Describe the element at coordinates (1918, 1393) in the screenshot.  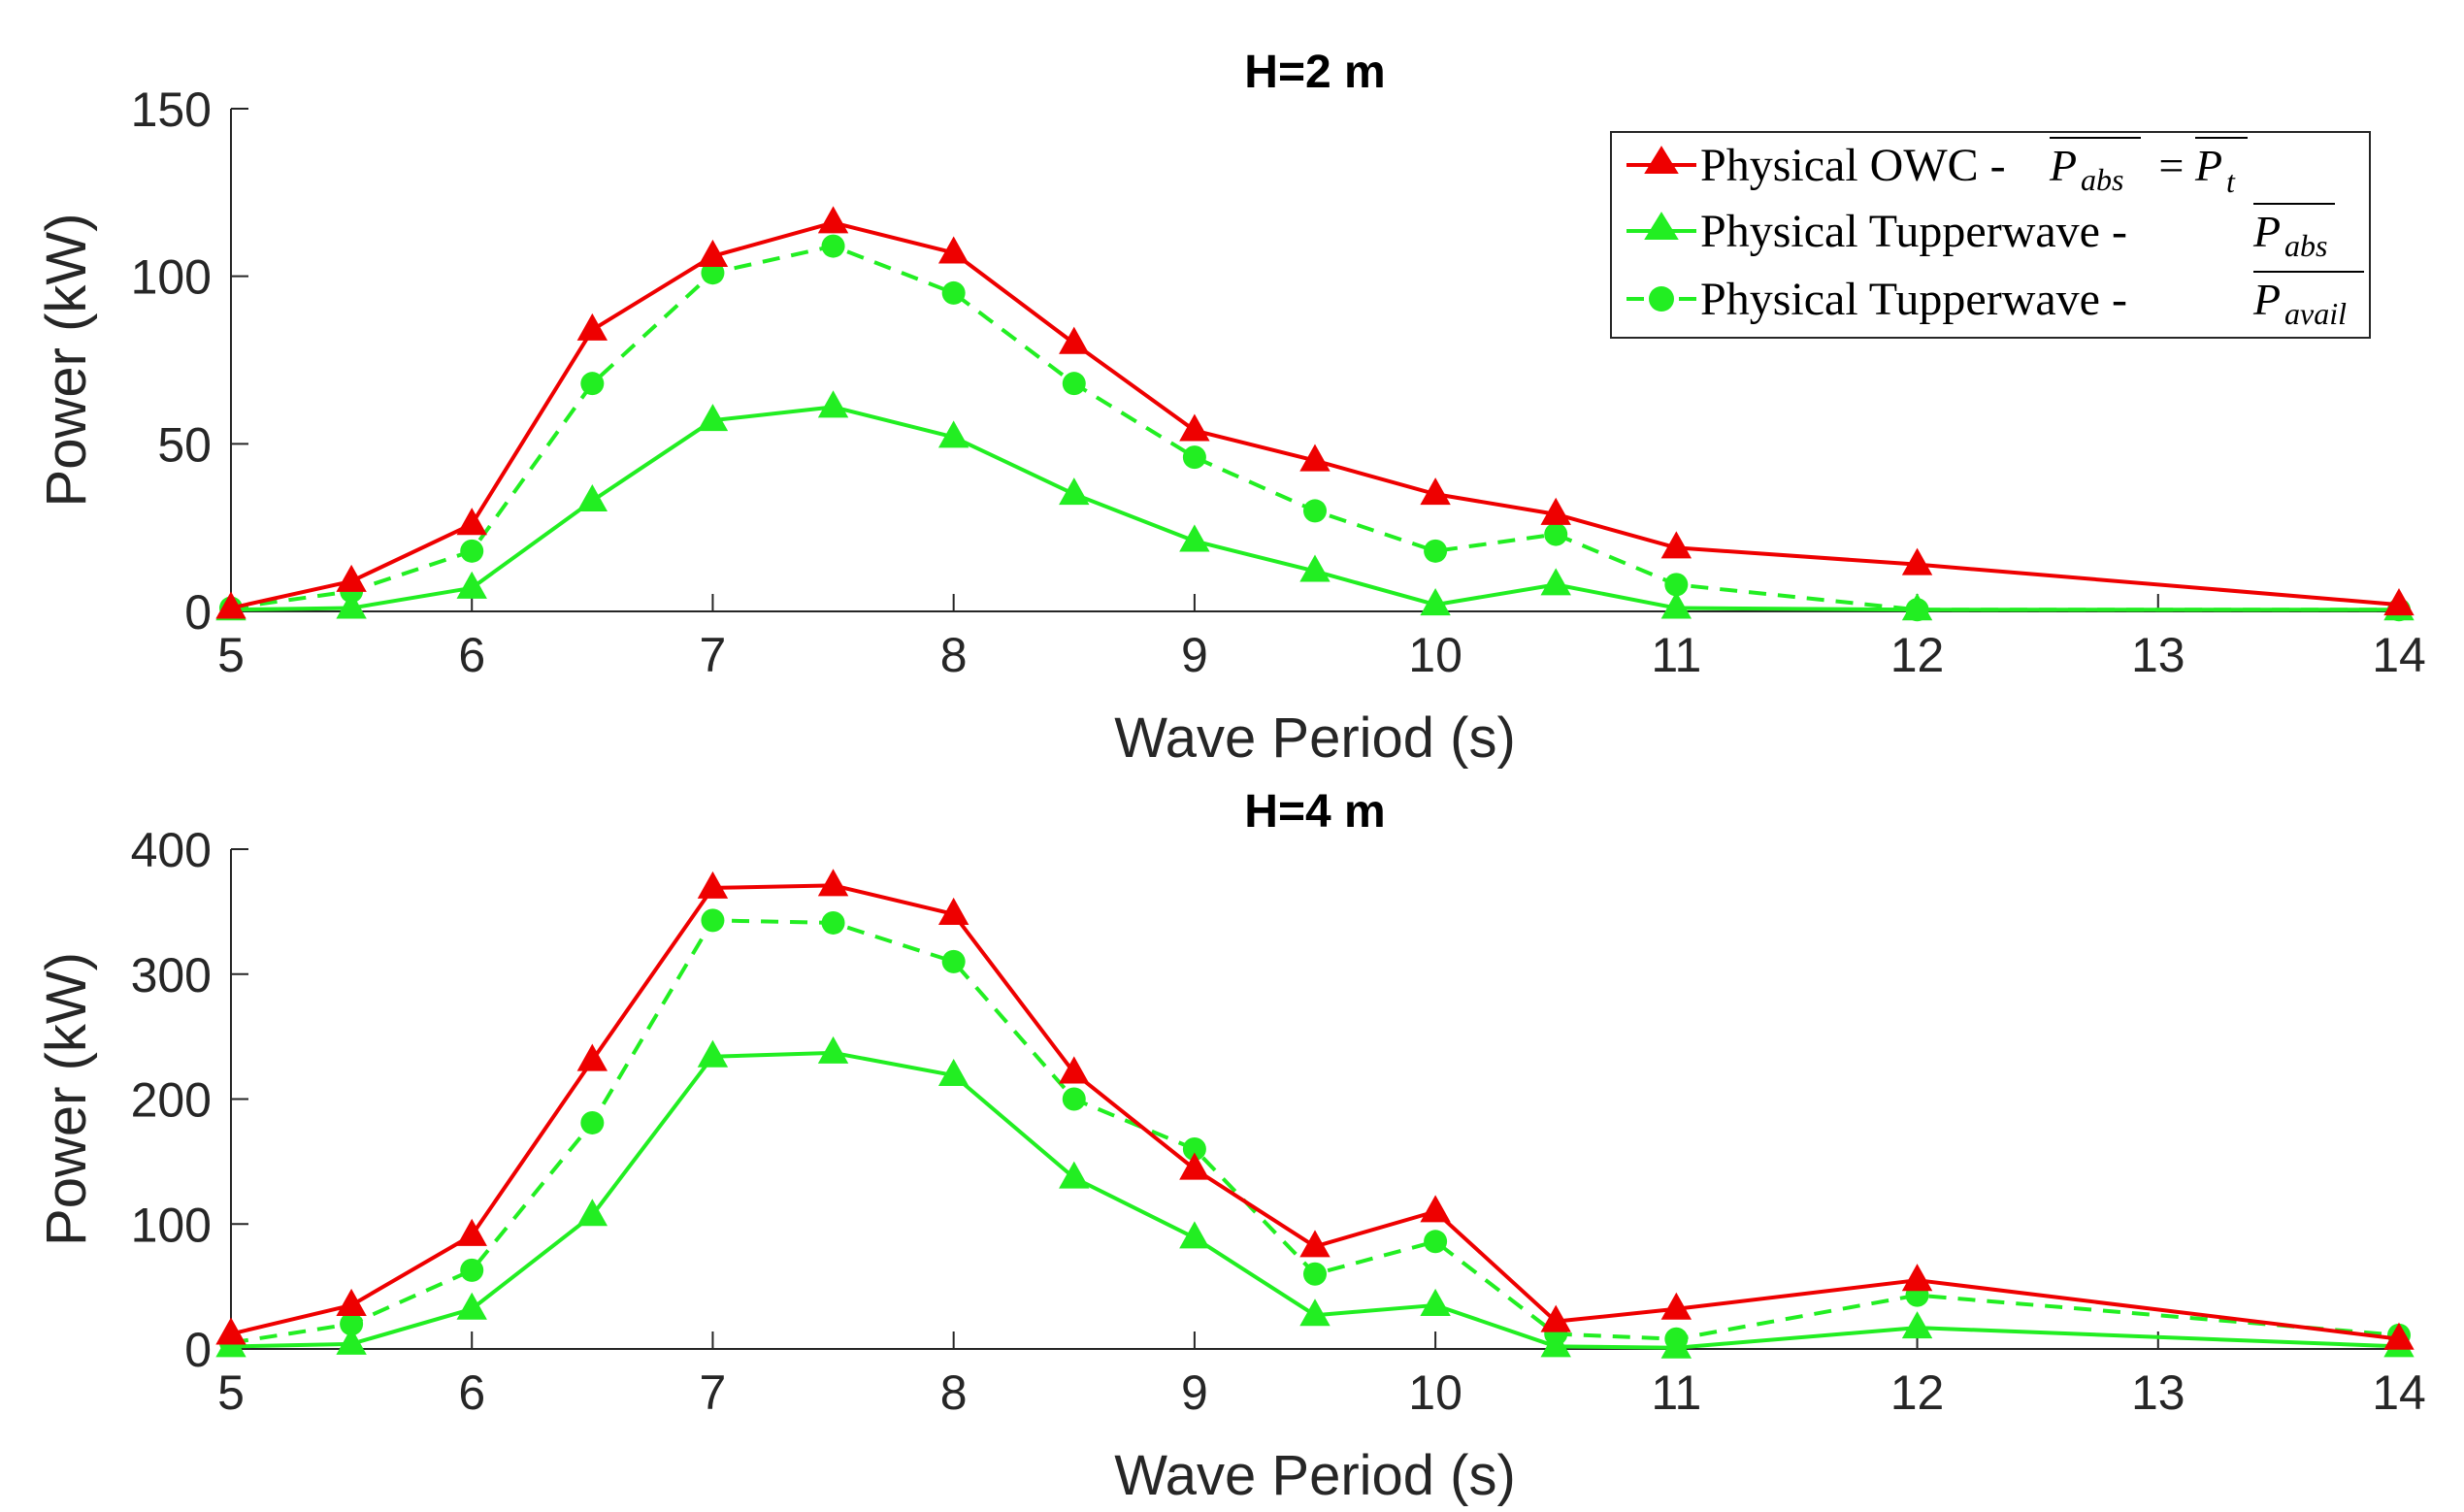
I see `x-tick-label: 12` at that location.